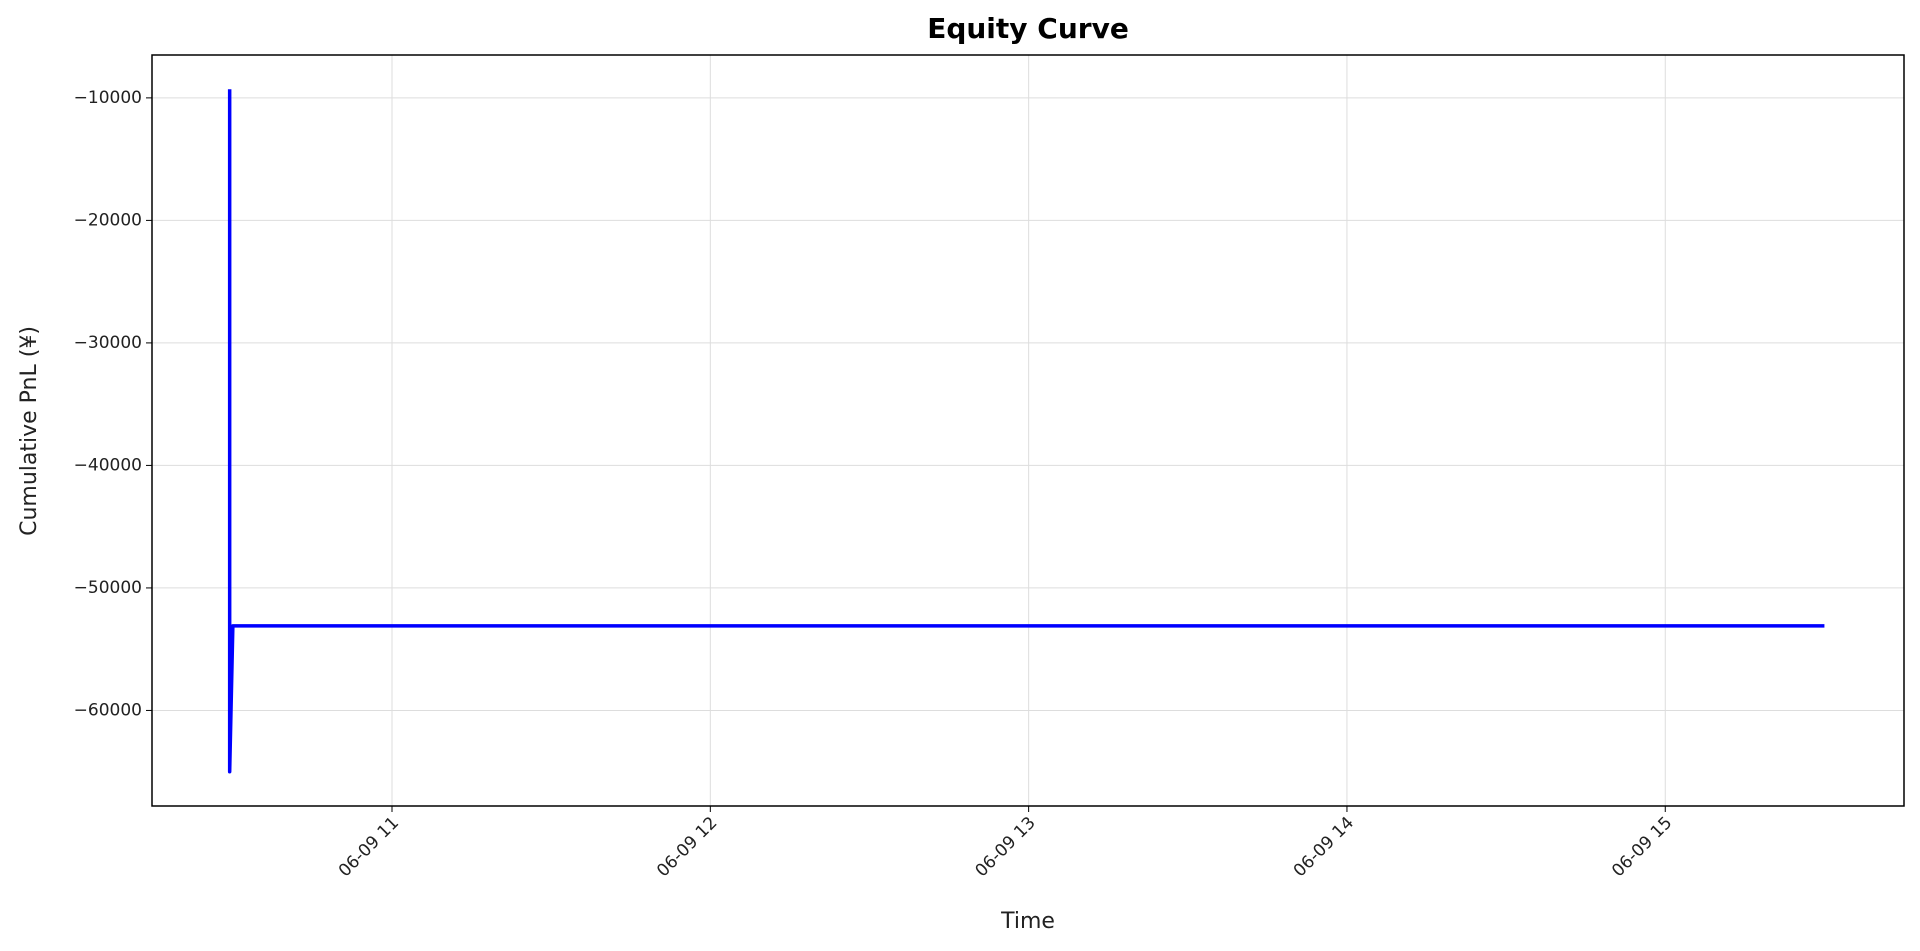  What do you see at coordinates (108, 588) in the screenshot?
I see `y-tick-label: −50000` at bounding box center [108, 588].